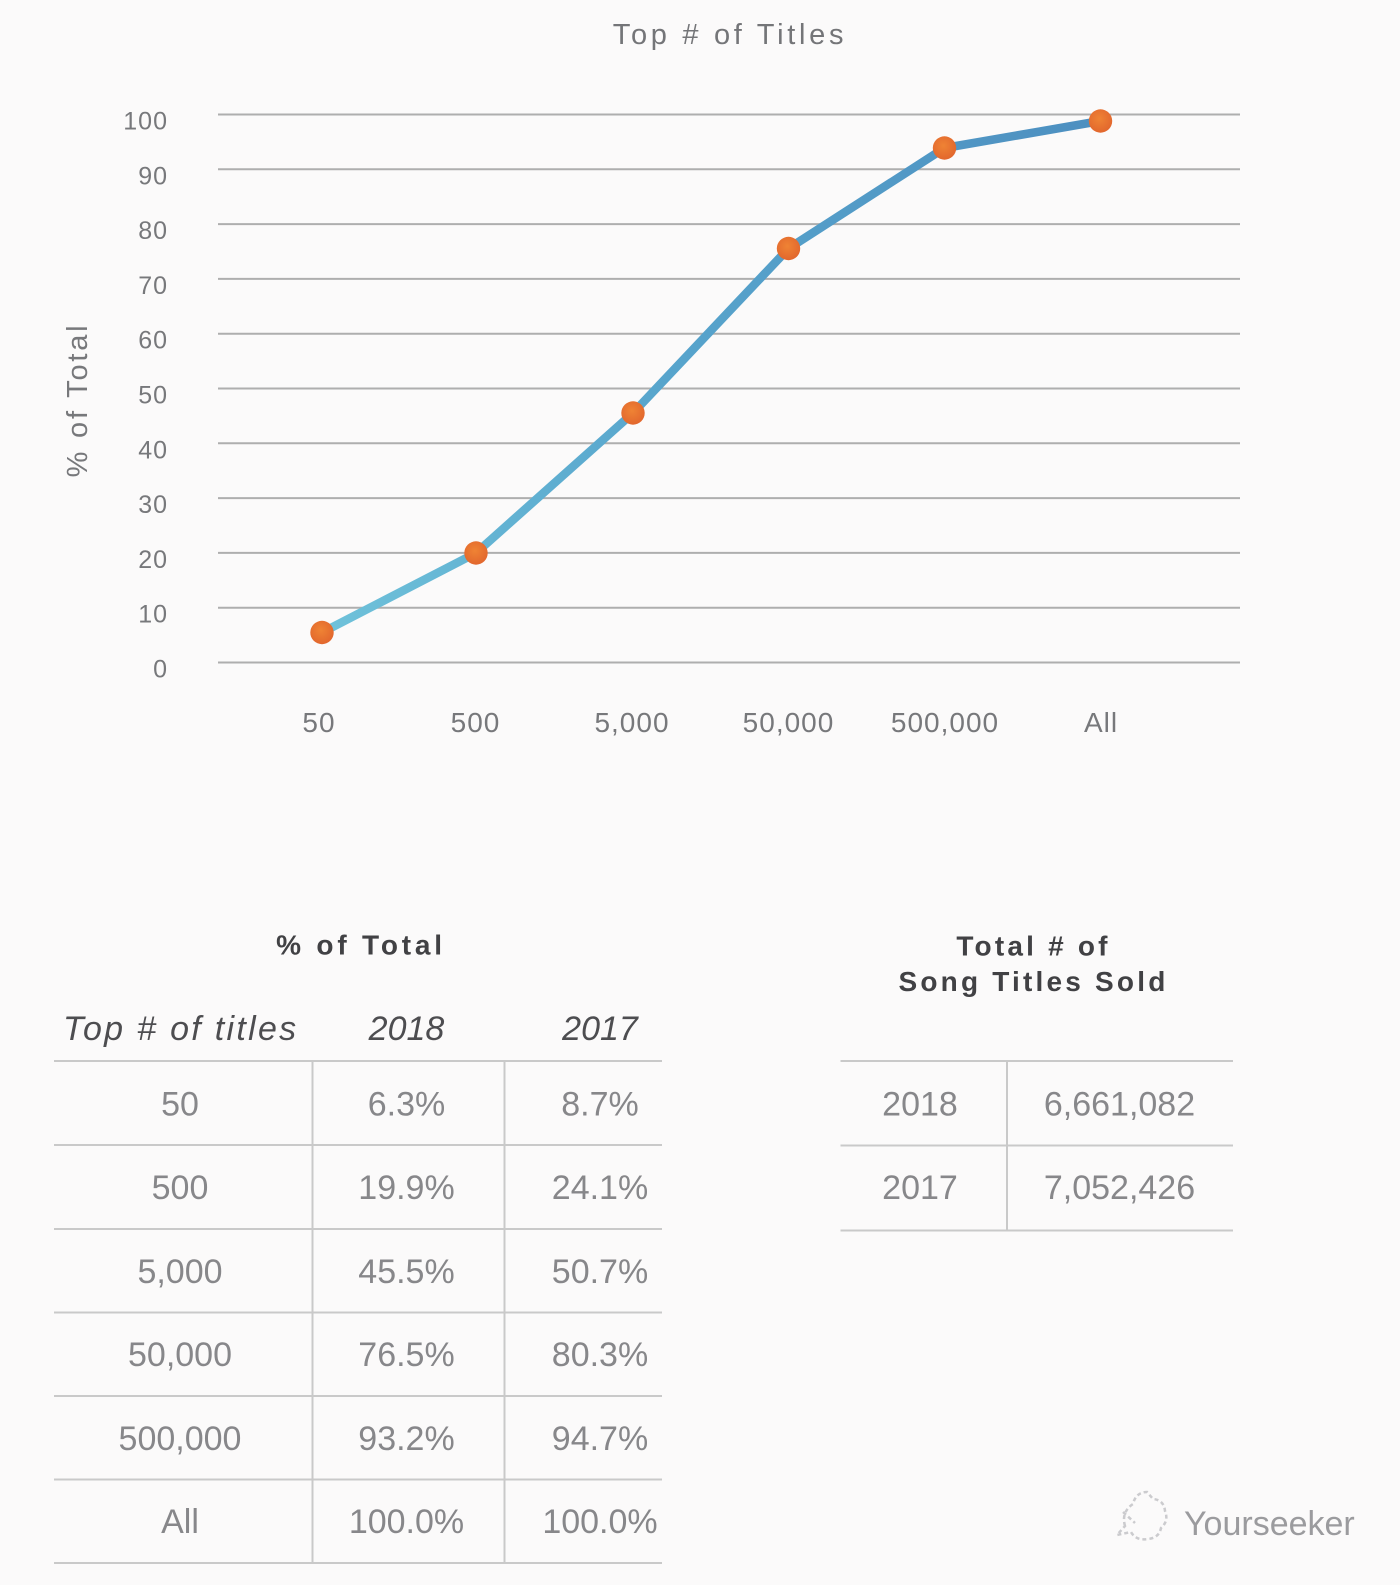 Image resolution: width=1400 pixels, height=1585 pixels. I want to click on svg-text: 90, so click(153, 176).